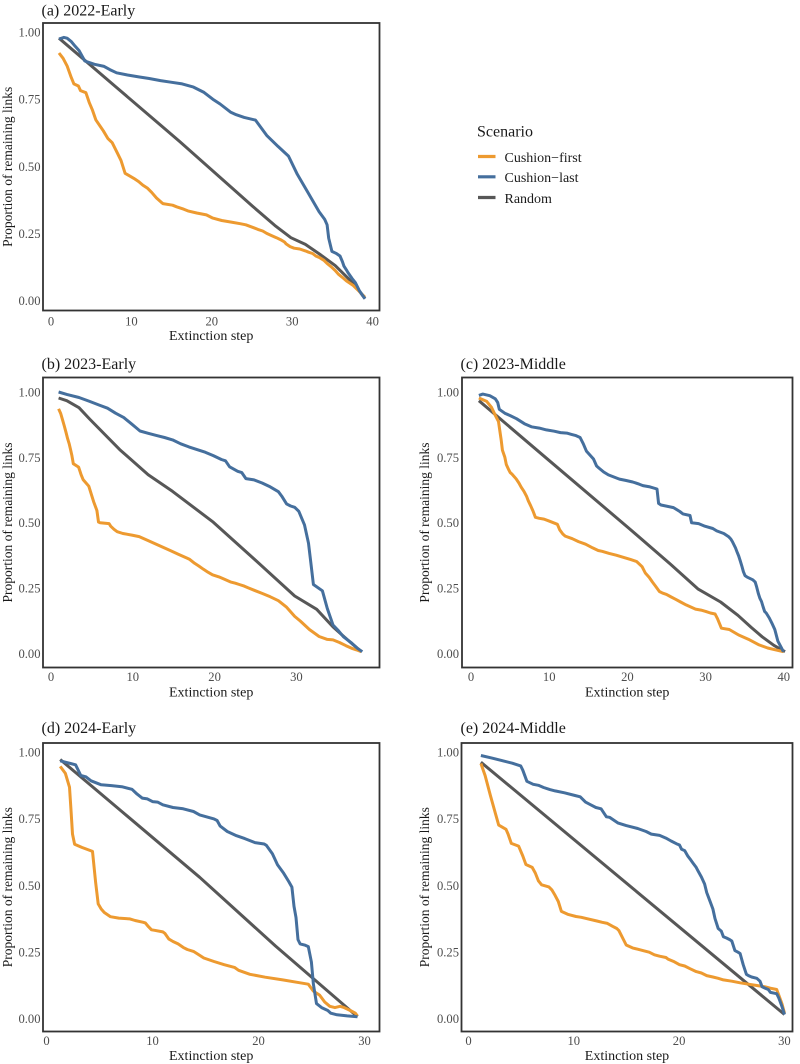 The image size is (800, 1064). What do you see at coordinates (89, 11) in the screenshot?
I see `svg-text: (a) 2022-Early` at bounding box center [89, 11].